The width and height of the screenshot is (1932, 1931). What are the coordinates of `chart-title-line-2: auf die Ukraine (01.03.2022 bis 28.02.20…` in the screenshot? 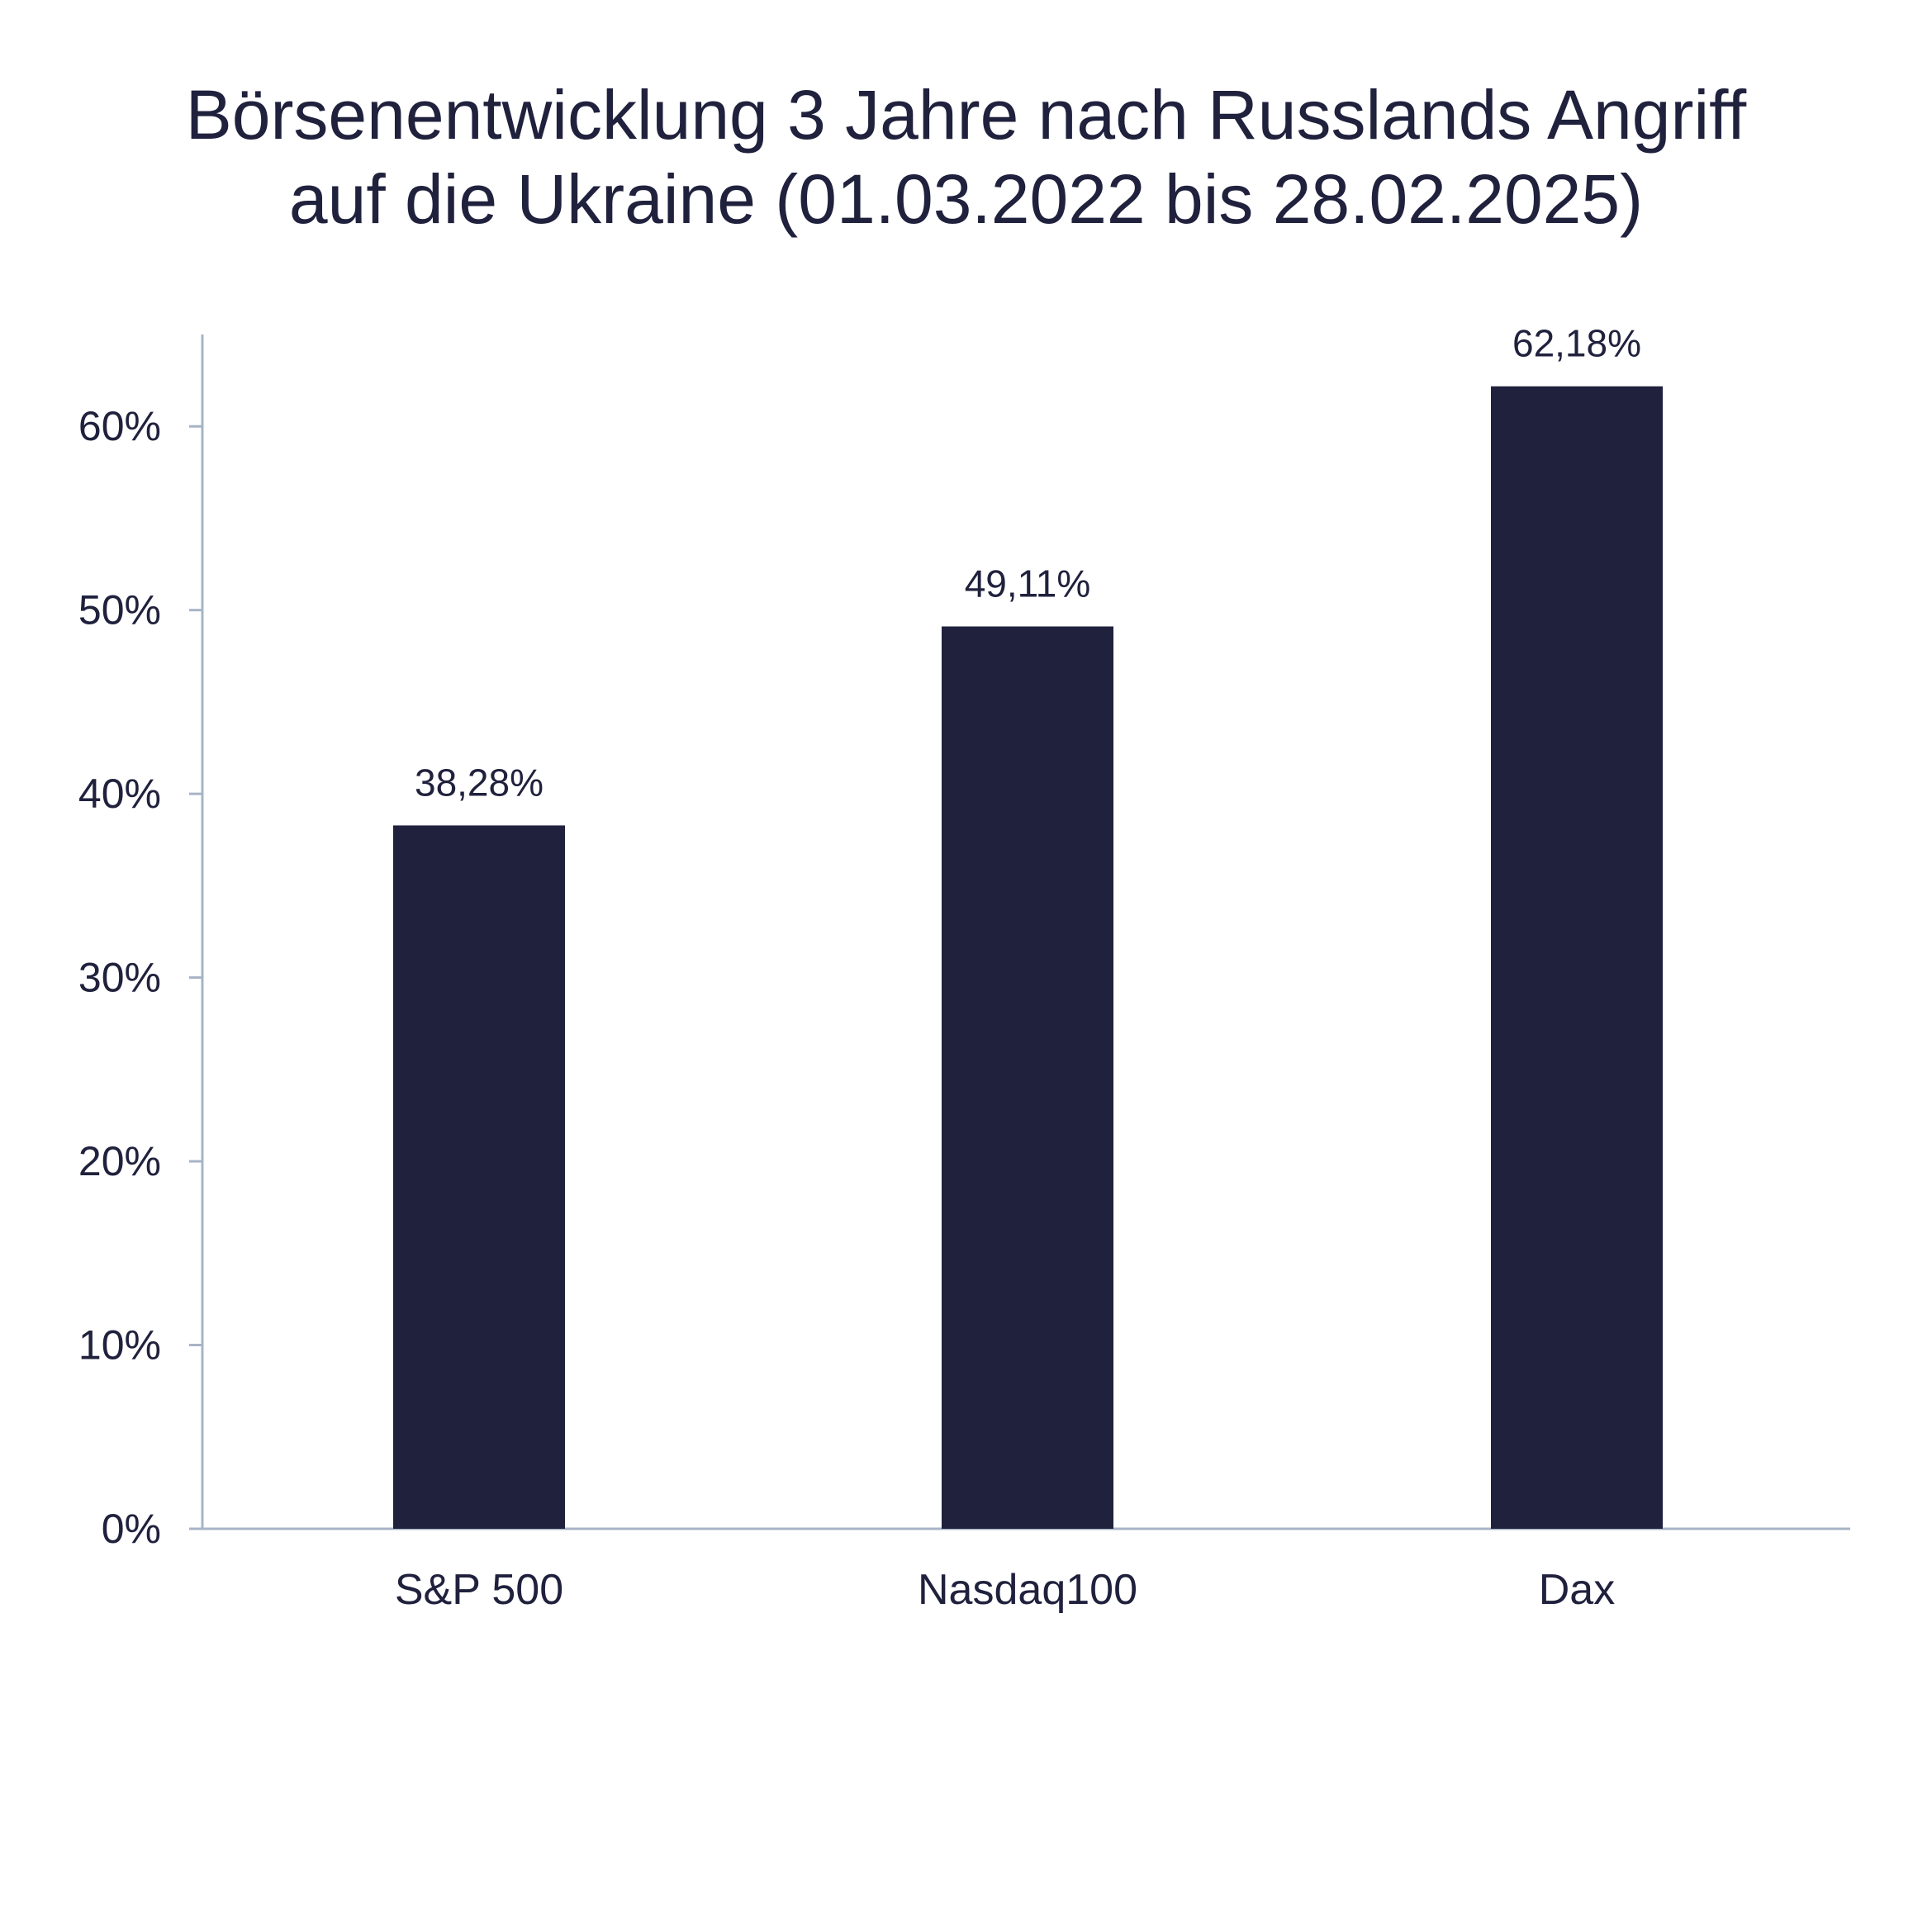 It's located at (966, 199).